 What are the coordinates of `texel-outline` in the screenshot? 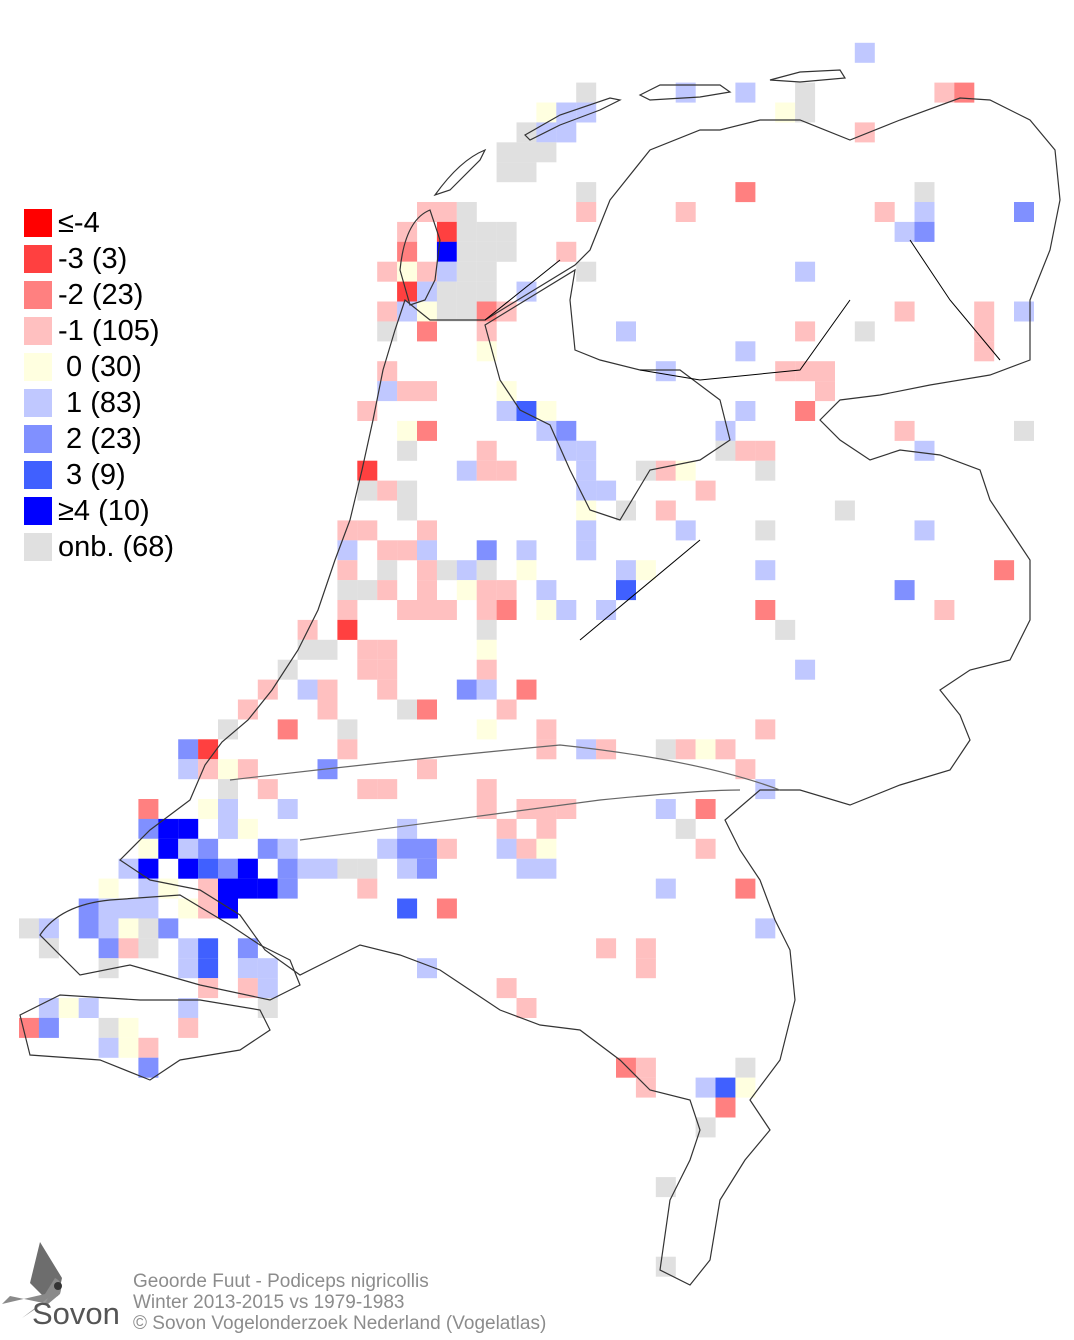 It's located at (420, 257).